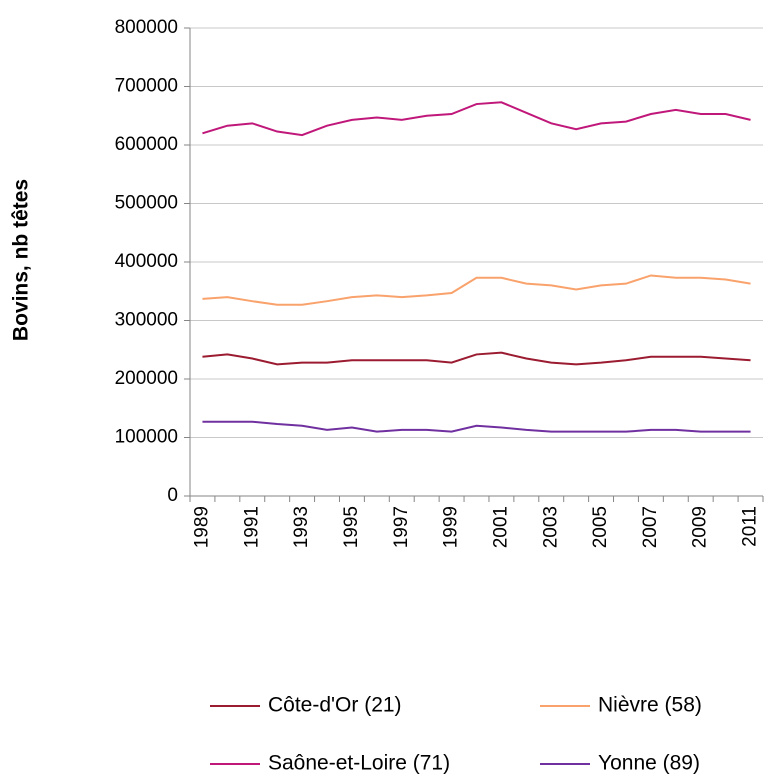 The height and width of the screenshot is (779, 766). I want to click on y-tick-label: 400000, so click(146, 261).